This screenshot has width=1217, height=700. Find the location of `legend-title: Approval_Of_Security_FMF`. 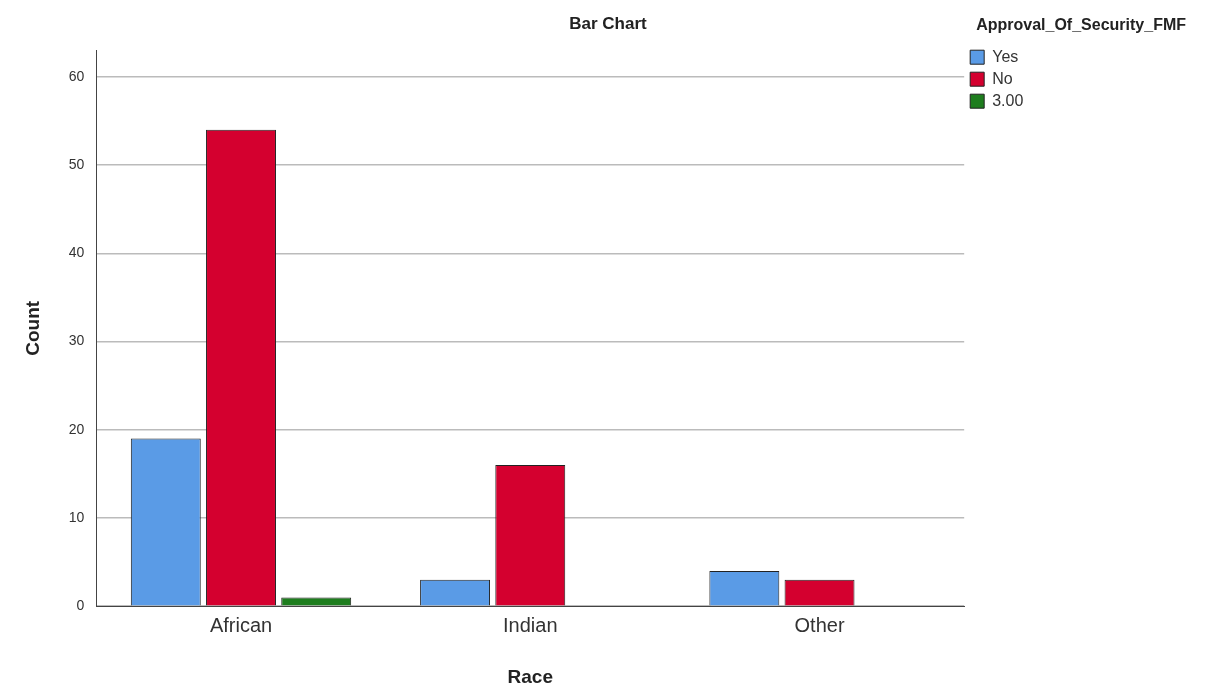

legend-title: Approval_Of_Security_FMF is located at coordinates (1081, 25).